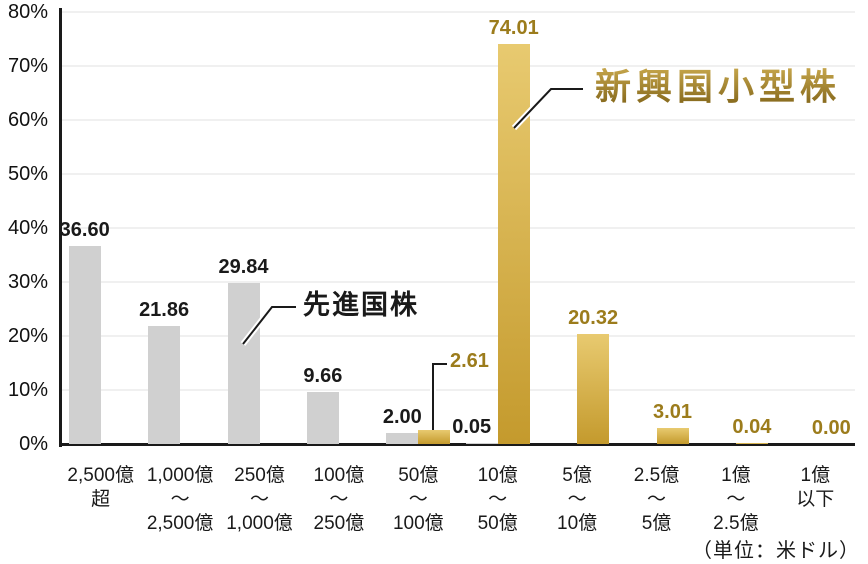 This screenshot has height=564, width=868. I want to click on y-axis-line, so click(60, 227).